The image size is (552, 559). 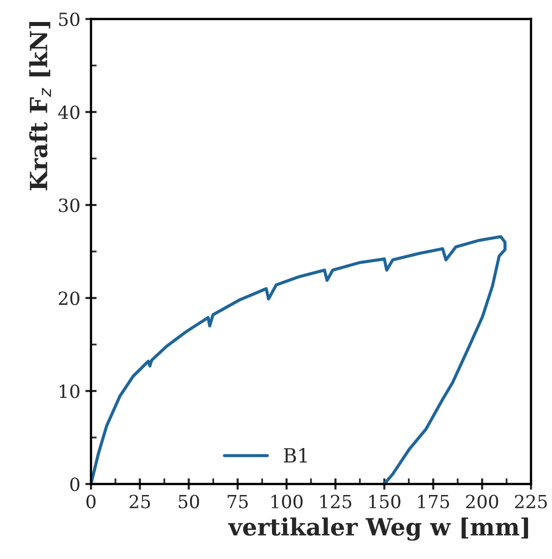 What do you see at coordinates (69, 19) in the screenshot?
I see `y-tick-label: 50` at bounding box center [69, 19].